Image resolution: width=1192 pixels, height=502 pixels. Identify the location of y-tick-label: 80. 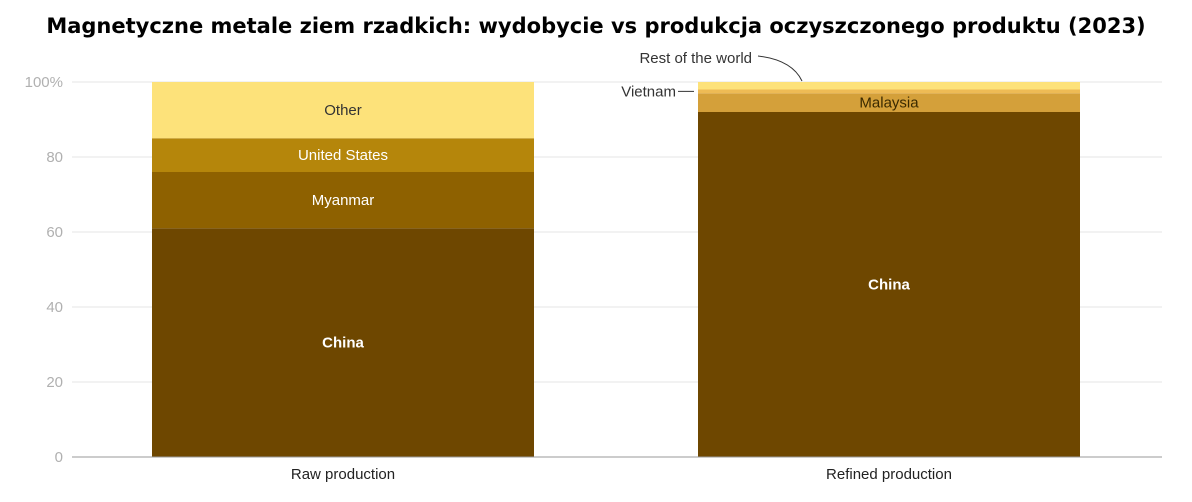
(54, 157).